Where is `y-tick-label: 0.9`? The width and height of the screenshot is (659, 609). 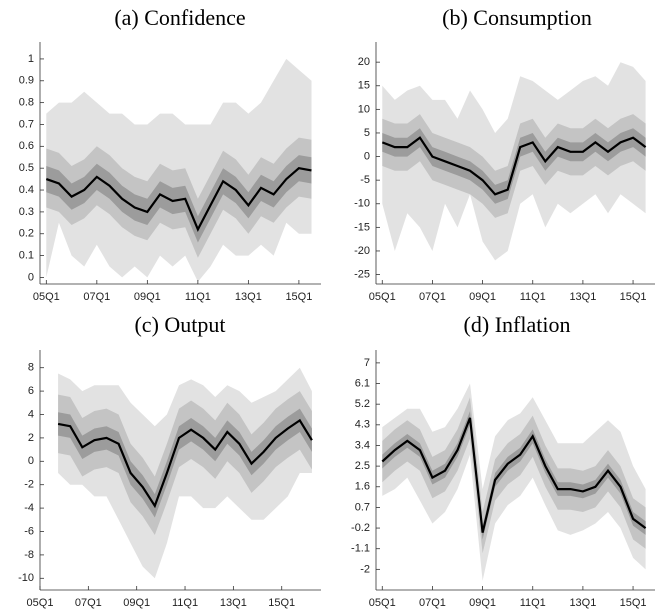
y-tick-label: 0.9 is located at coordinates (26, 81).